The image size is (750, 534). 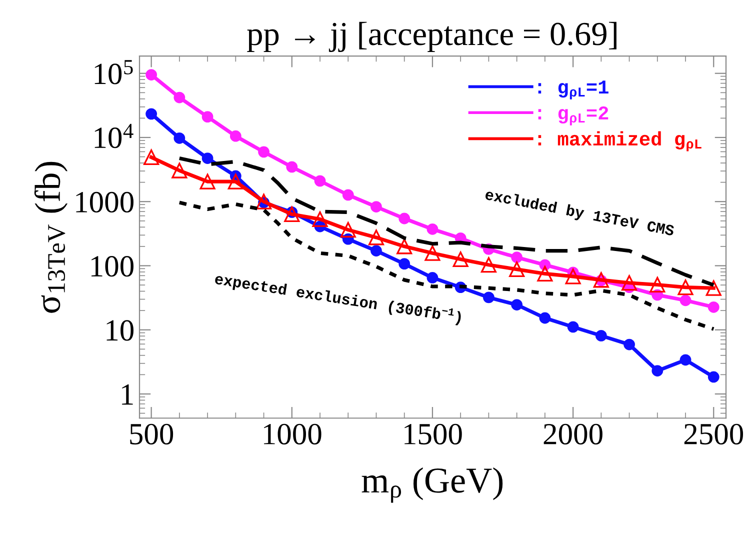 I want to click on y-tick-label: 10$^{5}$, so click(x=113, y=72).